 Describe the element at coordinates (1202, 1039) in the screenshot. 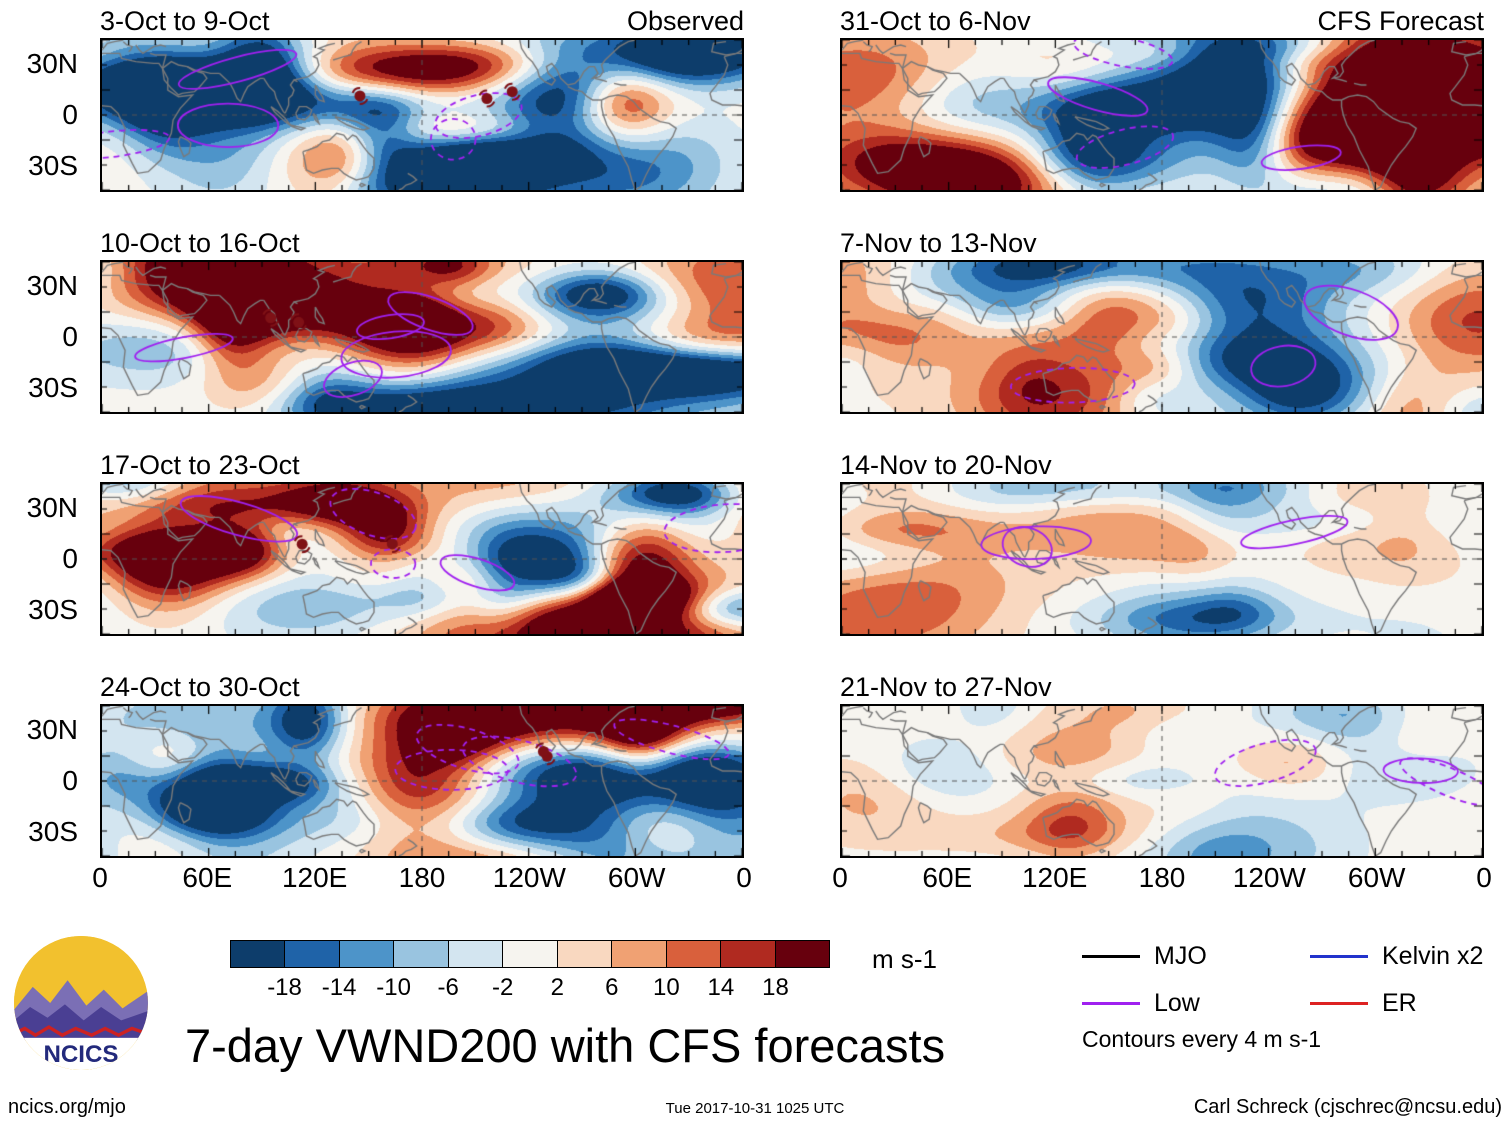

I see `contour-interval-note: Contours every 4 m s-1` at that location.